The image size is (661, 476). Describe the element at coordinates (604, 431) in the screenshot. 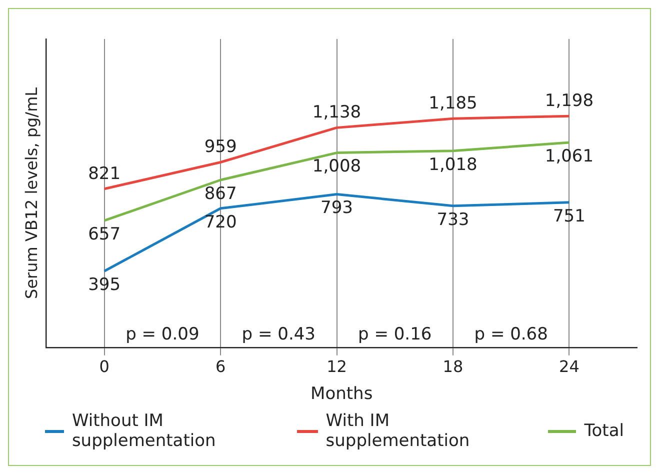

I see `legend-label: Total` at that location.